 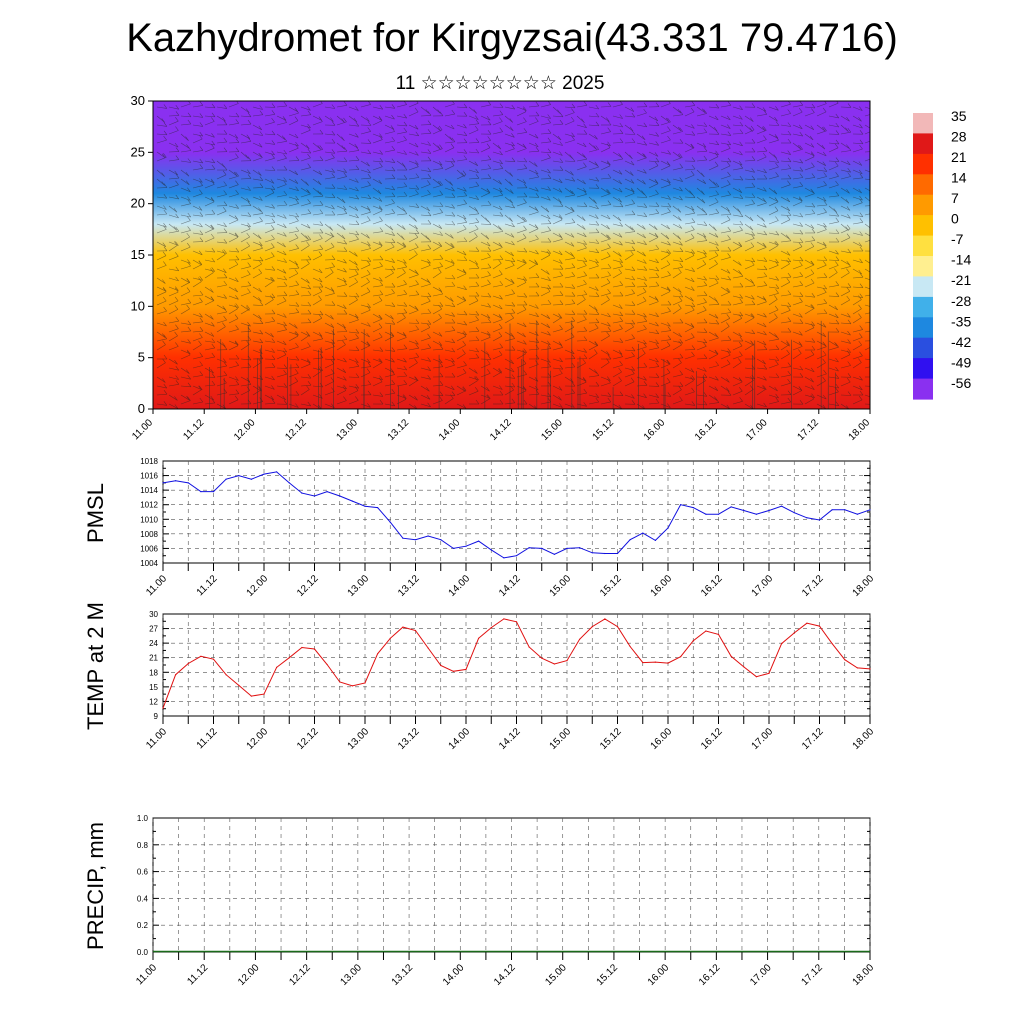 What do you see at coordinates (959, 116) in the screenshot?
I see `colorbar-label: 35` at bounding box center [959, 116].